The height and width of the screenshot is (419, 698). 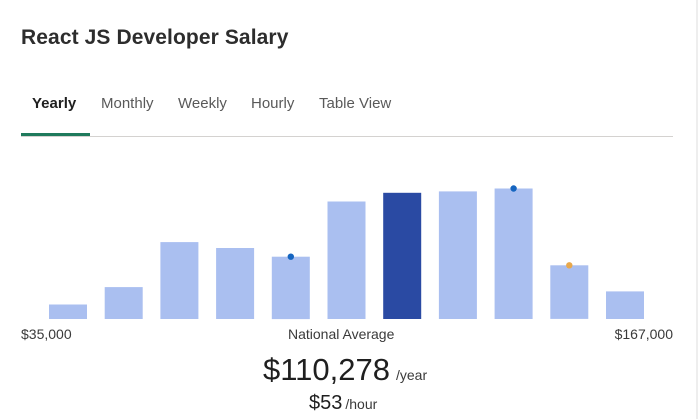 What do you see at coordinates (326, 403) in the screenshot?
I see `average-hourly-amount: $53` at bounding box center [326, 403].